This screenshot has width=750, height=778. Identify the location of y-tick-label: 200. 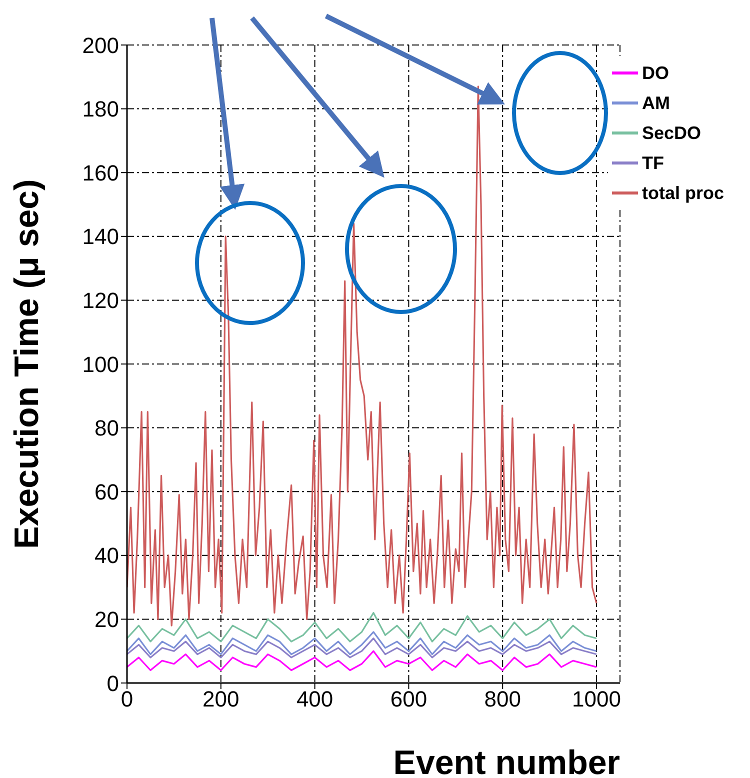
(100, 45).